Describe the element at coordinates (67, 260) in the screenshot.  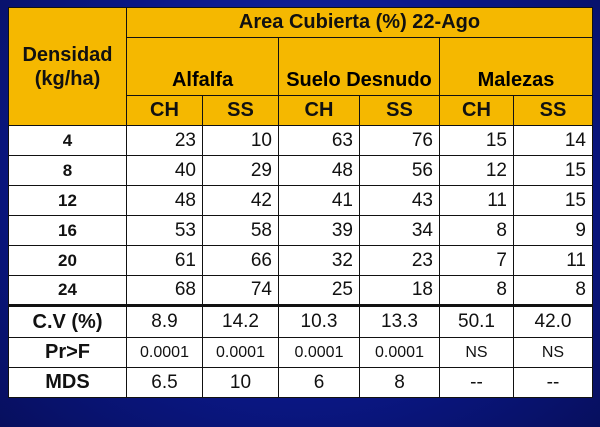
I see `density-cell: 20` at that location.